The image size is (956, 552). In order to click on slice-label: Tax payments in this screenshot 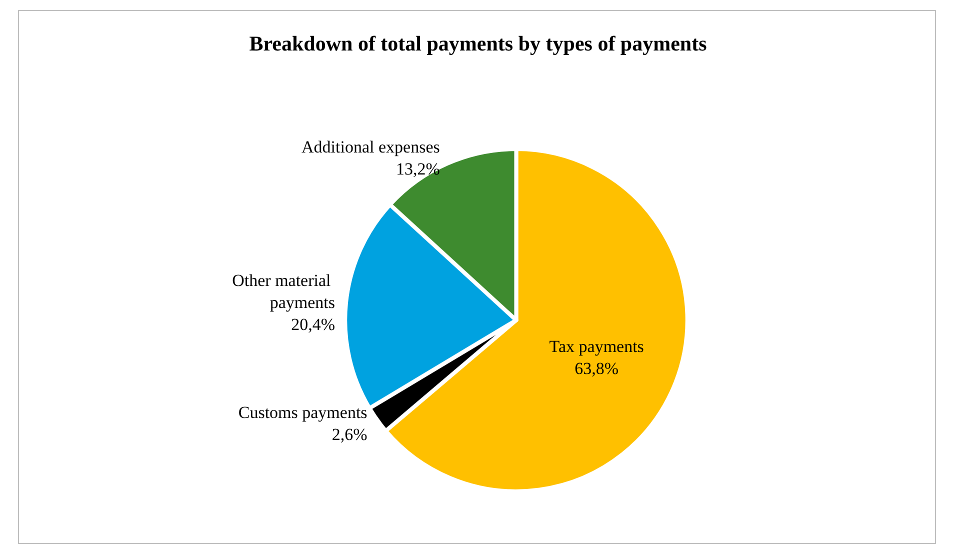, I will do `click(596, 346)`.